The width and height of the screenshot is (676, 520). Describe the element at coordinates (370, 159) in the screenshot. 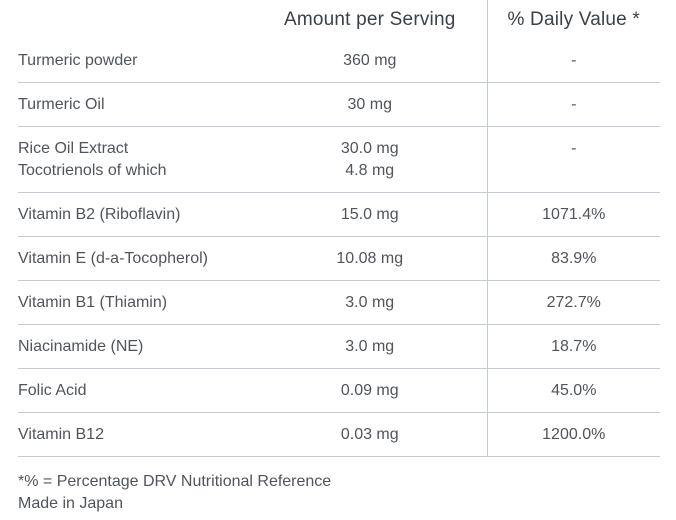

I see `row-amount: 30.0 mg 4.8 mg` at that location.